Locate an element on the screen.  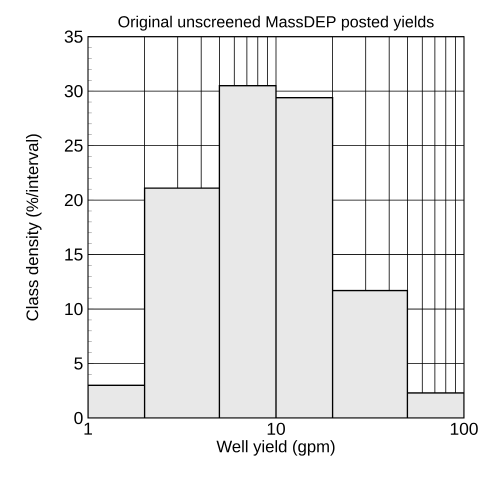
y-axis-title: Class density (%/interval) is located at coordinates (34, 227).